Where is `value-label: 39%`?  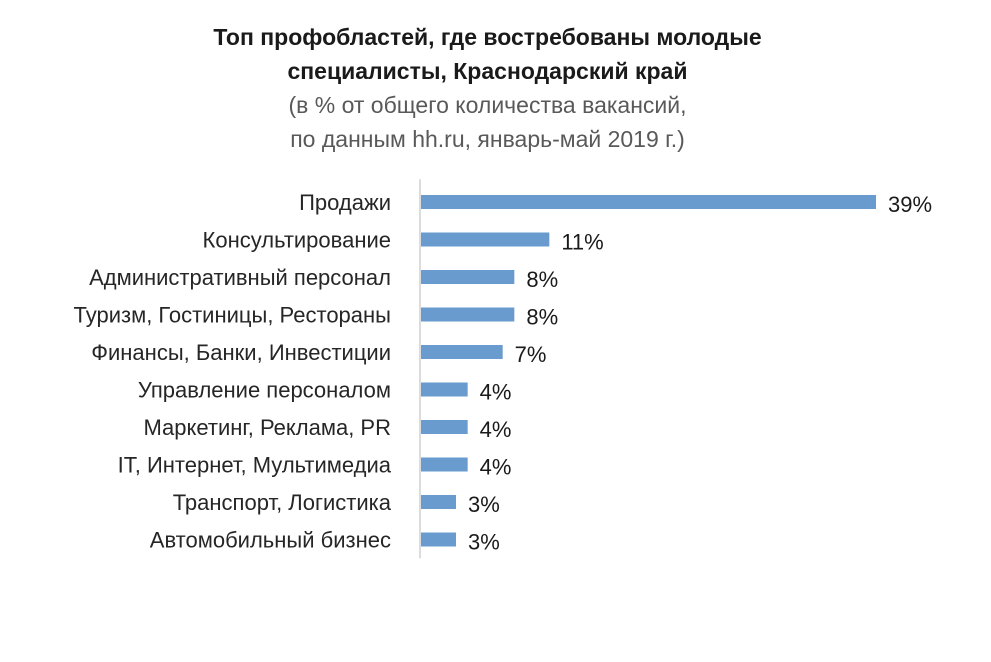
value-label: 39% is located at coordinates (910, 204).